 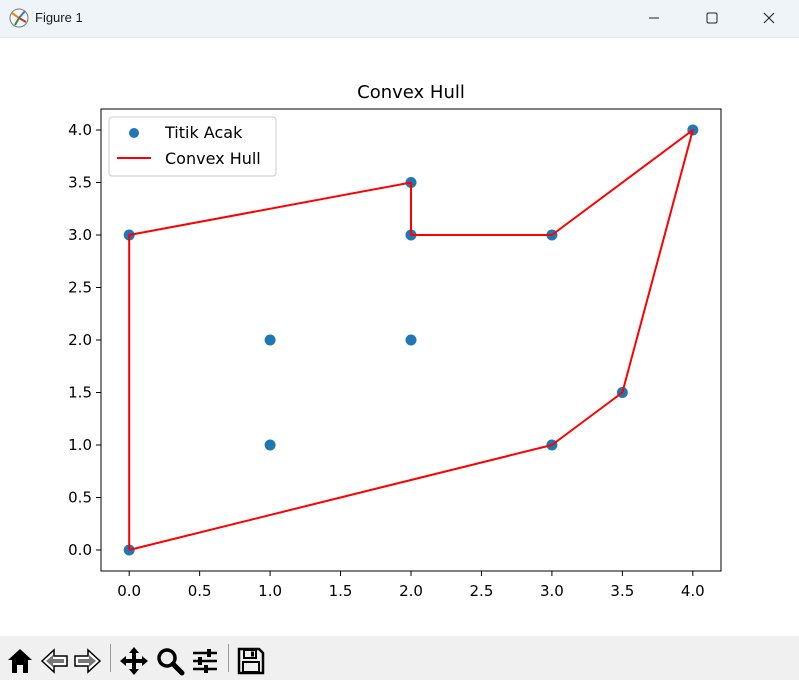 I want to click on save-button, so click(x=251, y=661).